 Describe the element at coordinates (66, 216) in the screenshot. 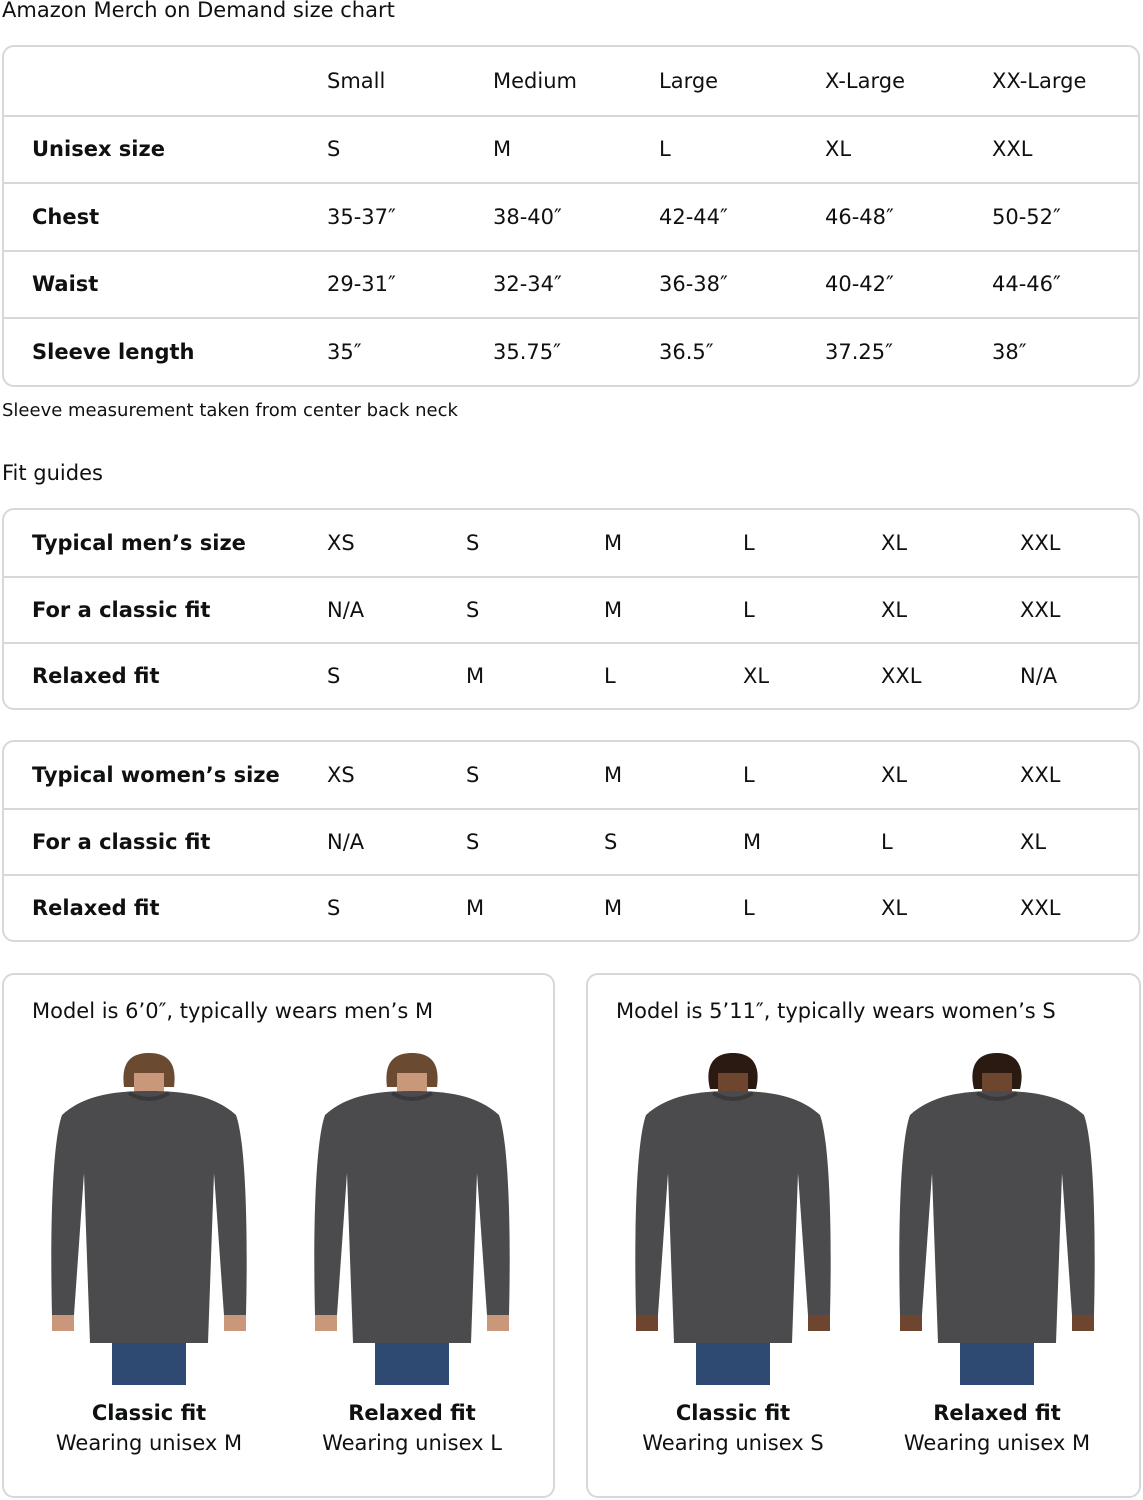

I see `row-label: Chest` at that location.